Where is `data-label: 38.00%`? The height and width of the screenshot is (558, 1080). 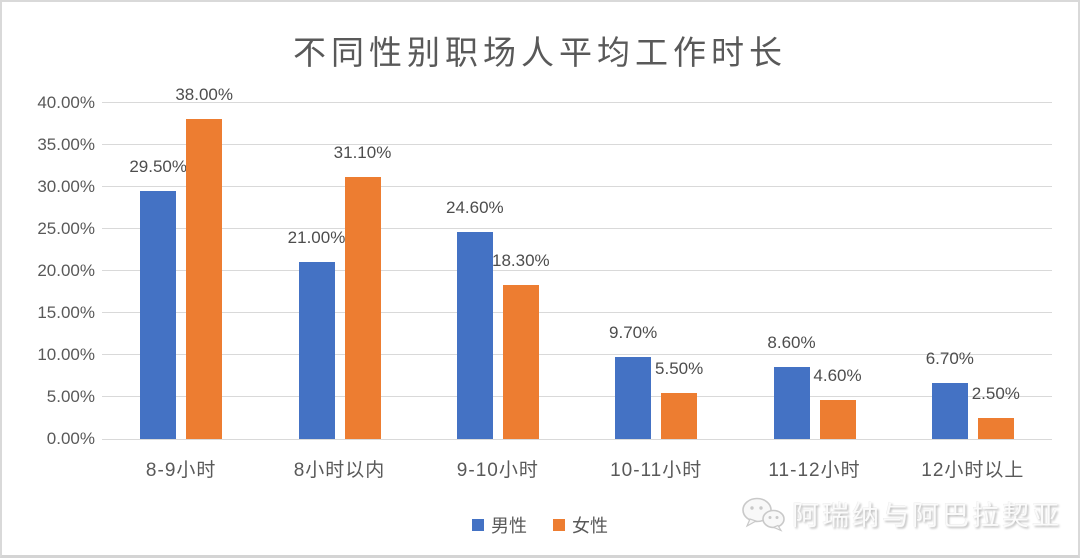 data-label: 38.00% is located at coordinates (204, 95).